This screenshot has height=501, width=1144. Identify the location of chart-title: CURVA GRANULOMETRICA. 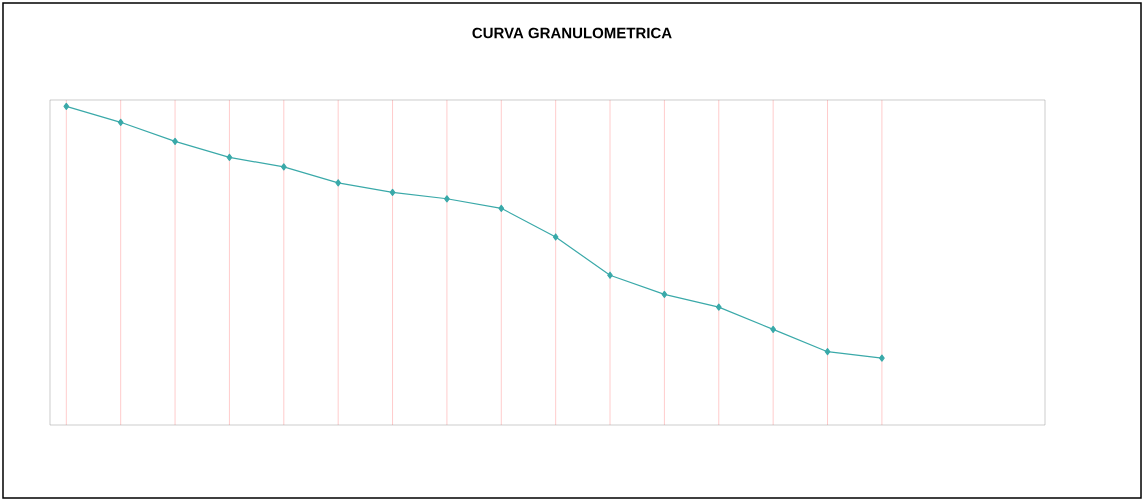
(572, 33).